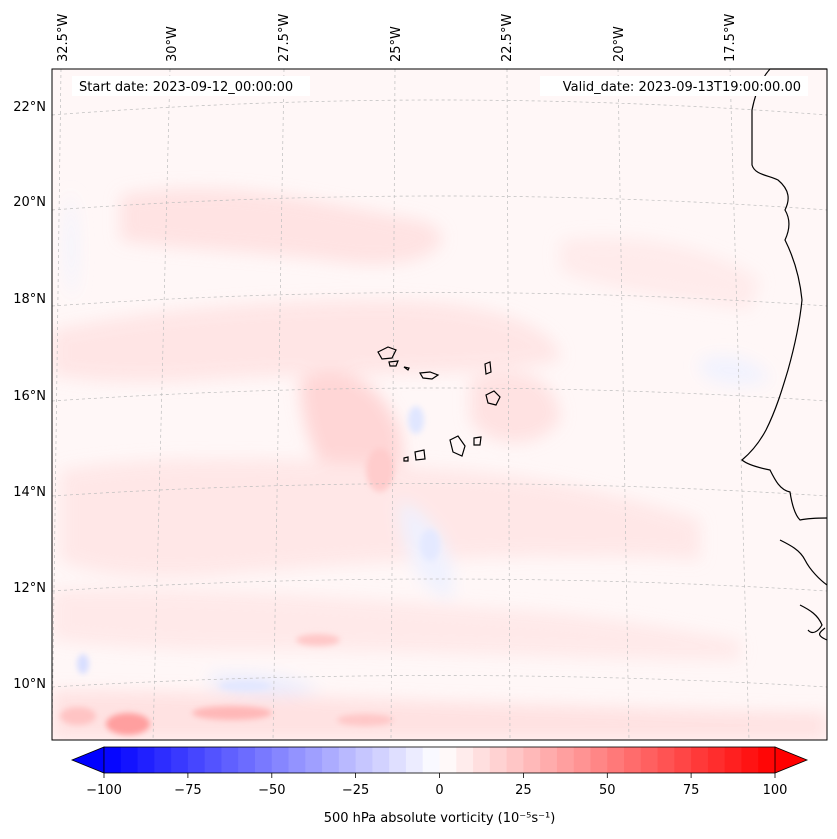 The height and width of the screenshot is (839, 837). What do you see at coordinates (619, 44) in the screenshot?
I see `lon-label: 20°W` at bounding box center [619, 44].